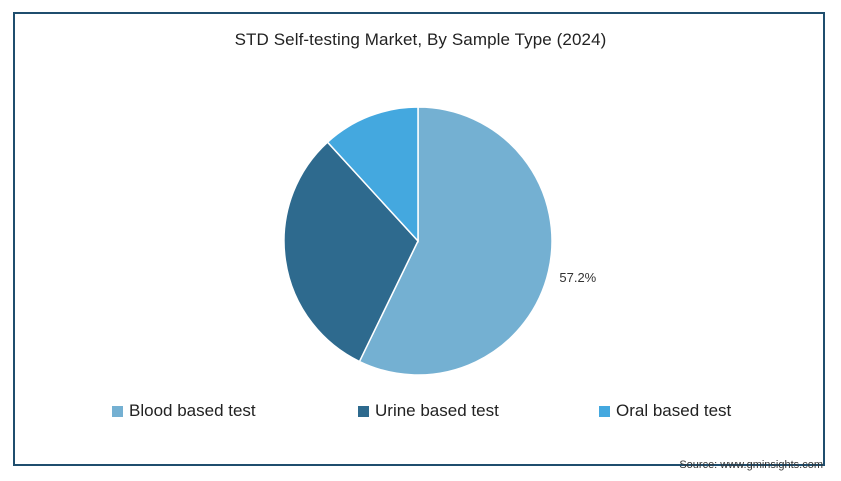  What do you see at coordinates (604, 411) in the screenshot?
I see `legend-swatch-oral` at bounding box center [604, 411].